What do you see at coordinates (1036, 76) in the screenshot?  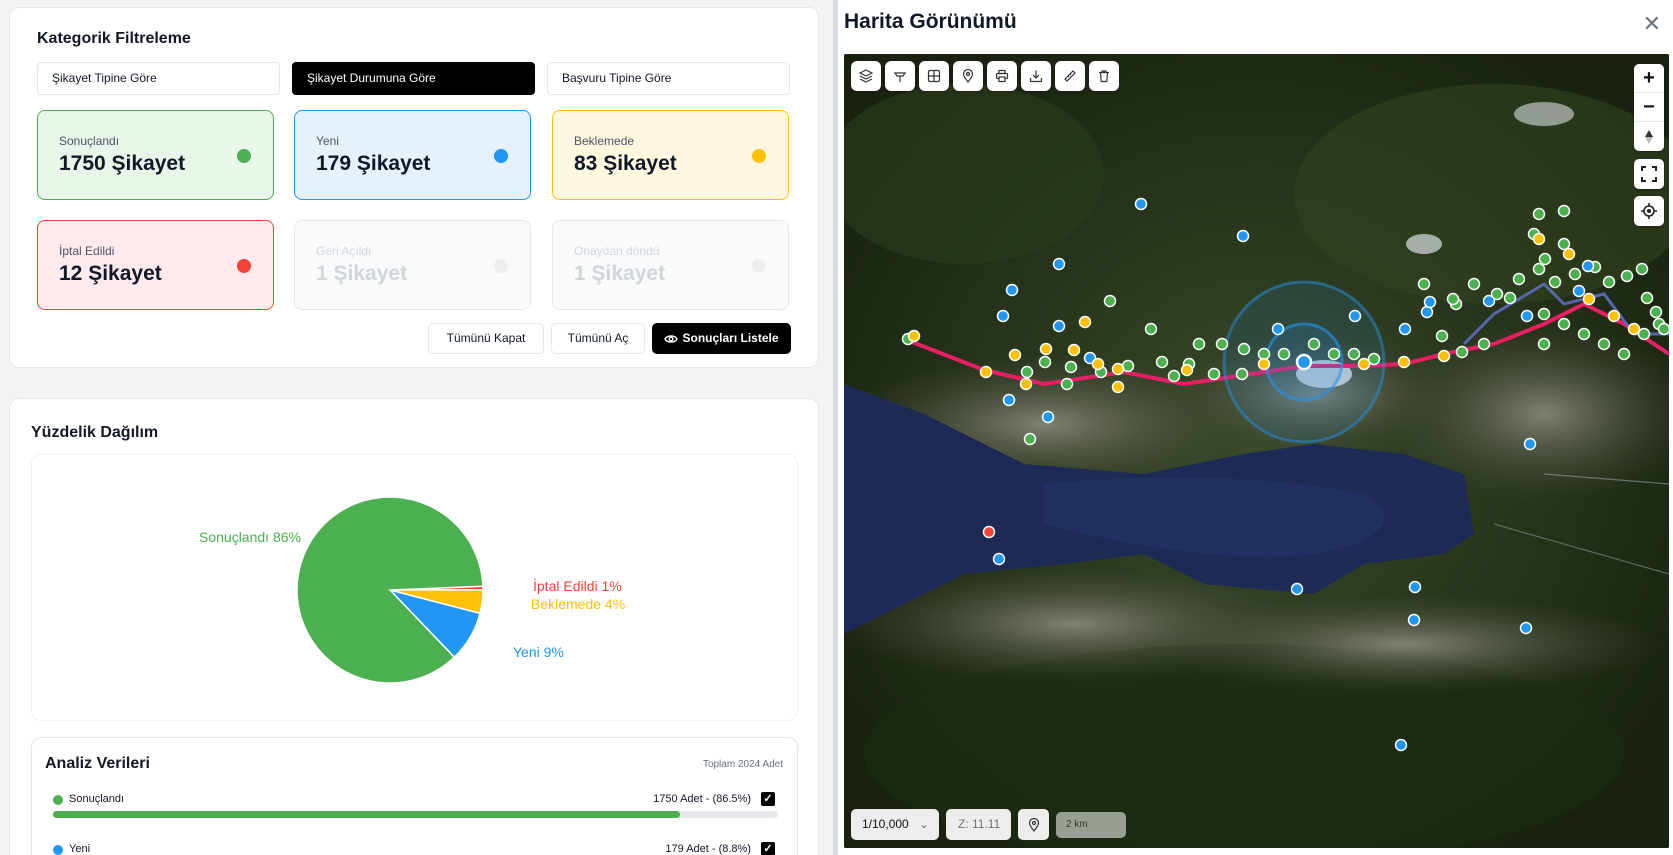 I see `download-icon` at bounding box center [1036, 76].